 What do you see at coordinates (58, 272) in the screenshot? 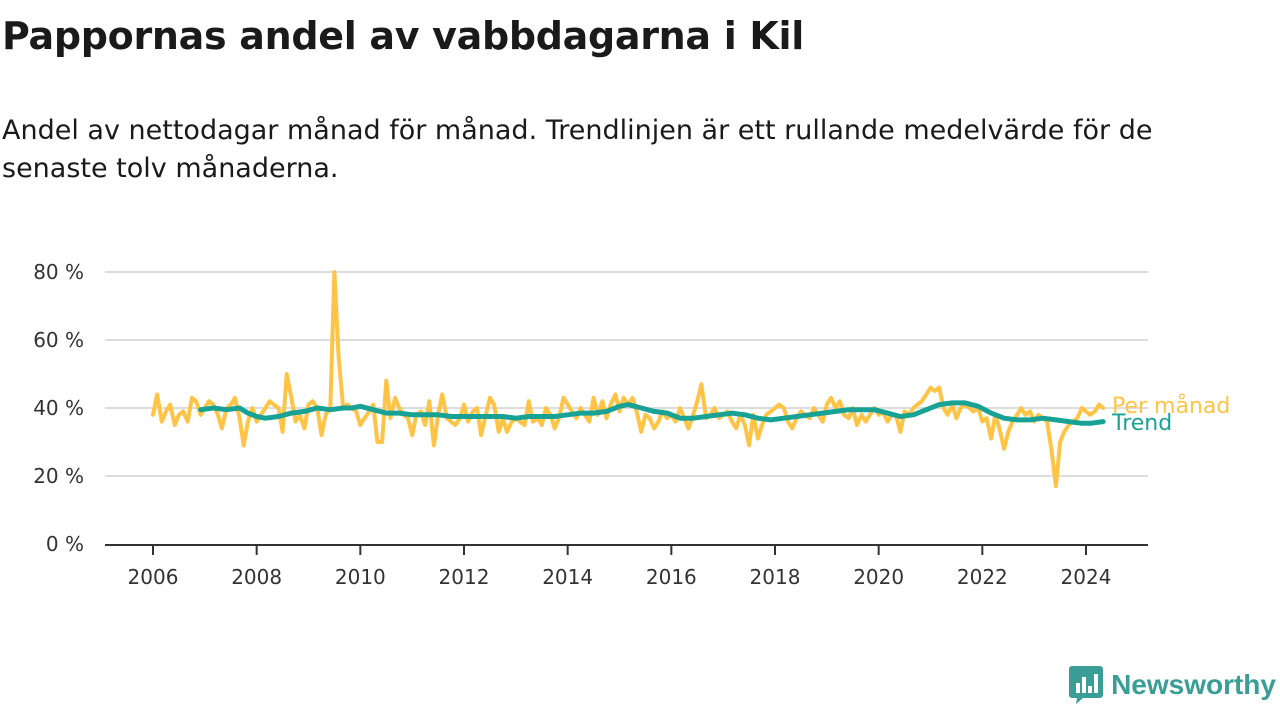
I see `y-tick-label: 80 %` at bounding box center [58, 272].